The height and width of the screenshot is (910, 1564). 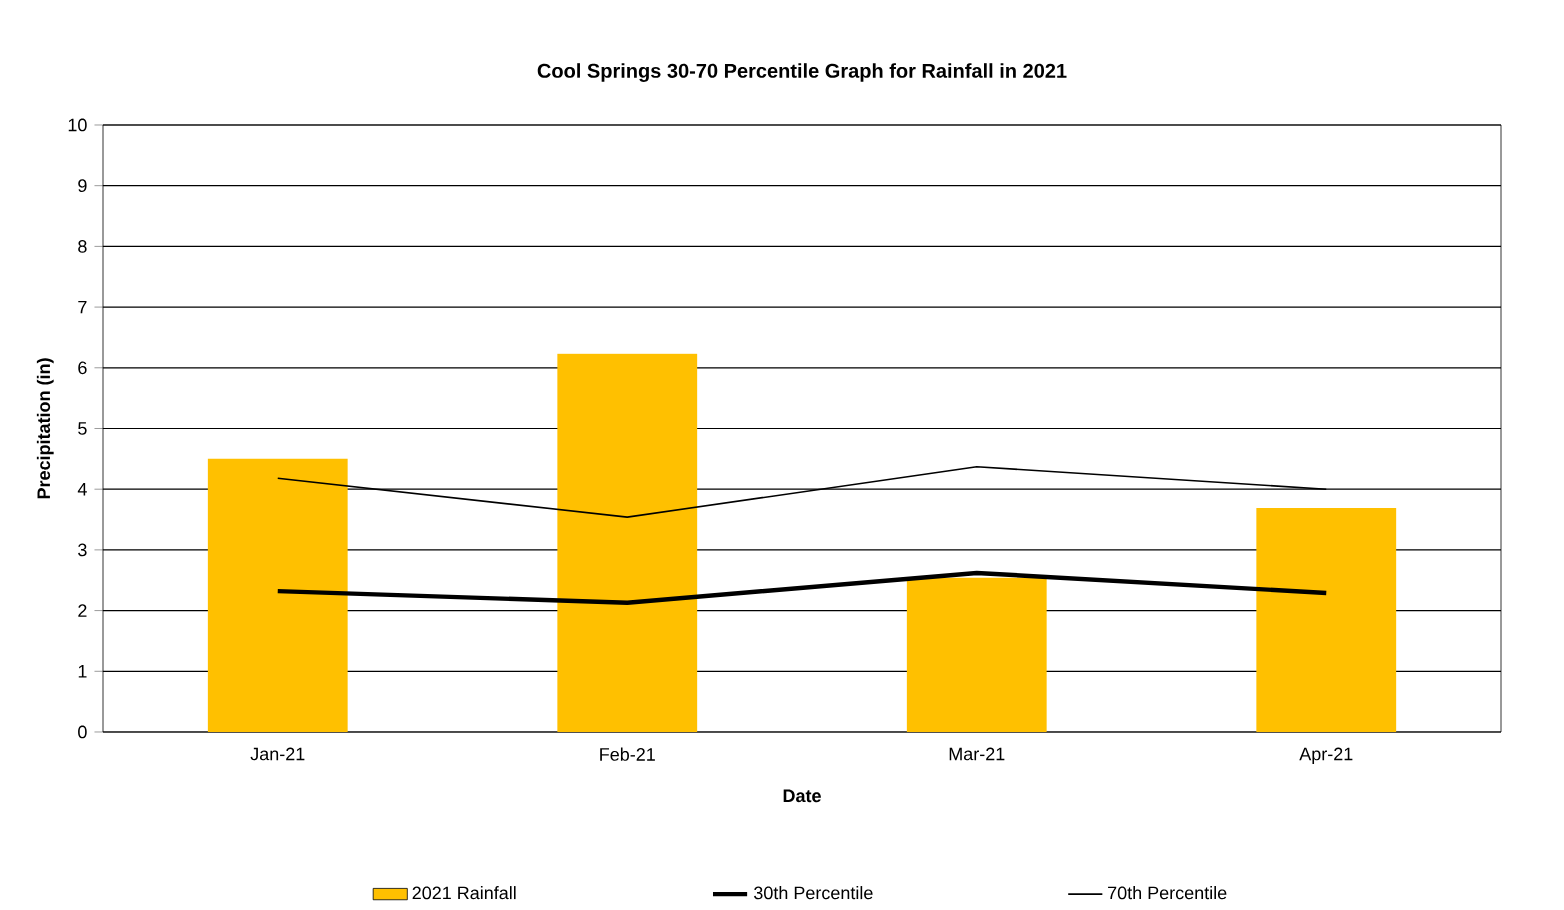 What do you see at coordinates (82, 550) in the screenshot?
I see `y-tick-label: 3` at bounding box center [82, 550].